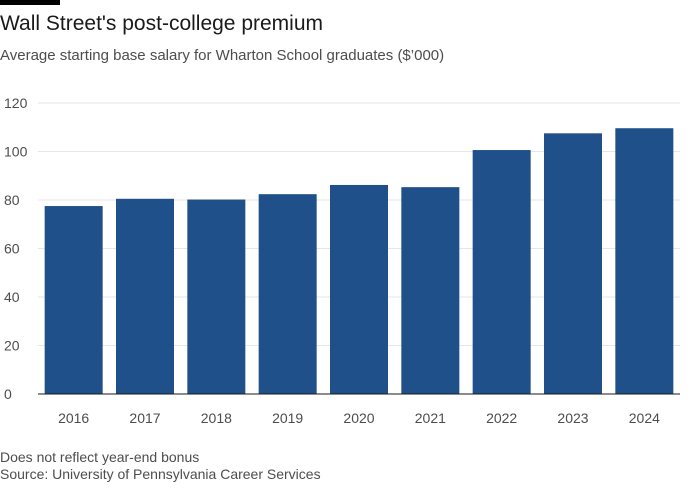  I want to click on x-tick-label: 2017, so click(144, 418).